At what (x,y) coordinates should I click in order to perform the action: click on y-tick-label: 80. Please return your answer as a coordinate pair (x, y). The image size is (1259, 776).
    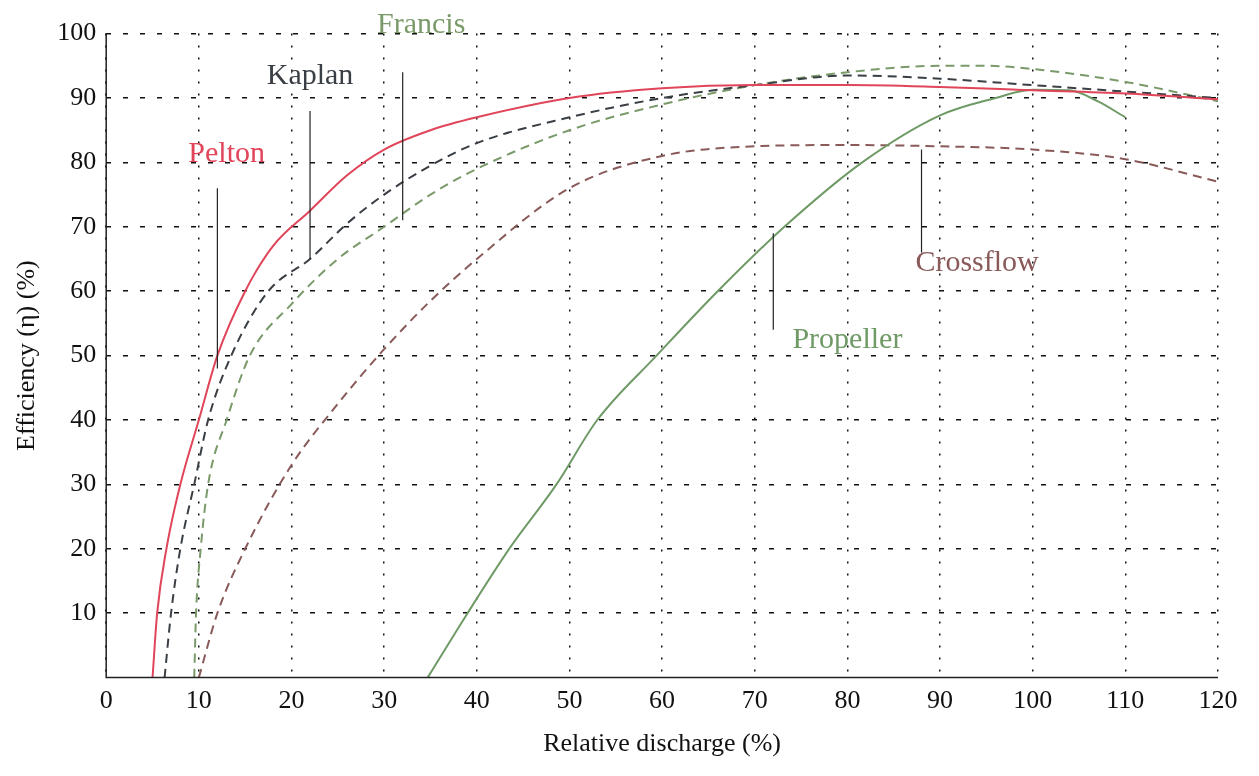
    Looking at the image, I should click on (83, 161).